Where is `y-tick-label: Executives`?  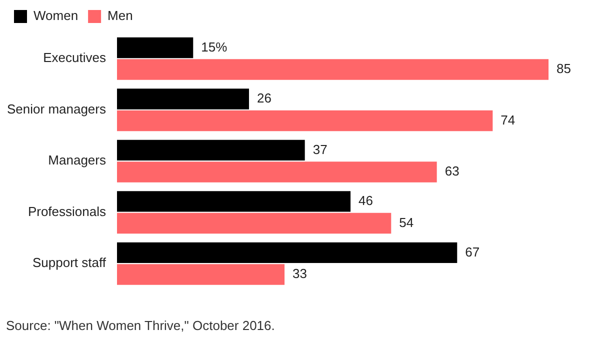
y-tick-label: Executives is located at coordinates (74, 58).